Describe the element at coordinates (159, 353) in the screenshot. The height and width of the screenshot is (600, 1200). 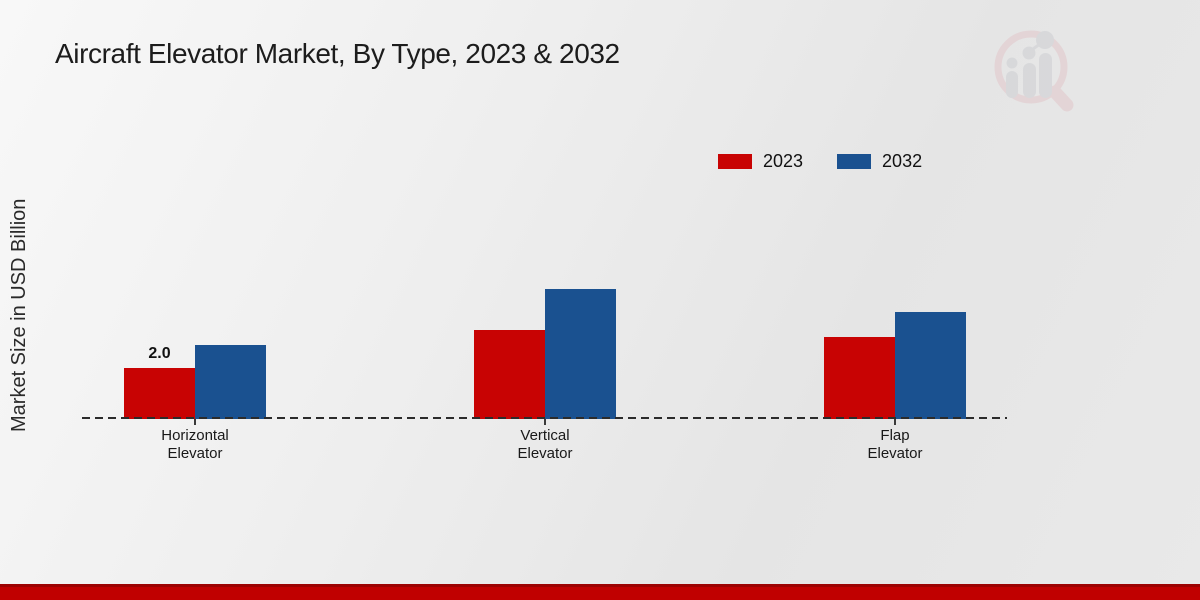
I see `bar-value-label: 2.0` at that location.